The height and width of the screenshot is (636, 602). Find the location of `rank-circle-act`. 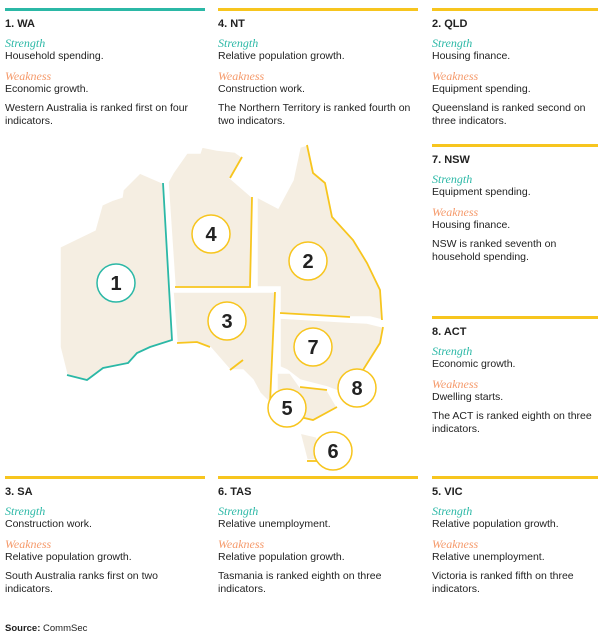

rank-circle-act is located at coordinates (357, 388).